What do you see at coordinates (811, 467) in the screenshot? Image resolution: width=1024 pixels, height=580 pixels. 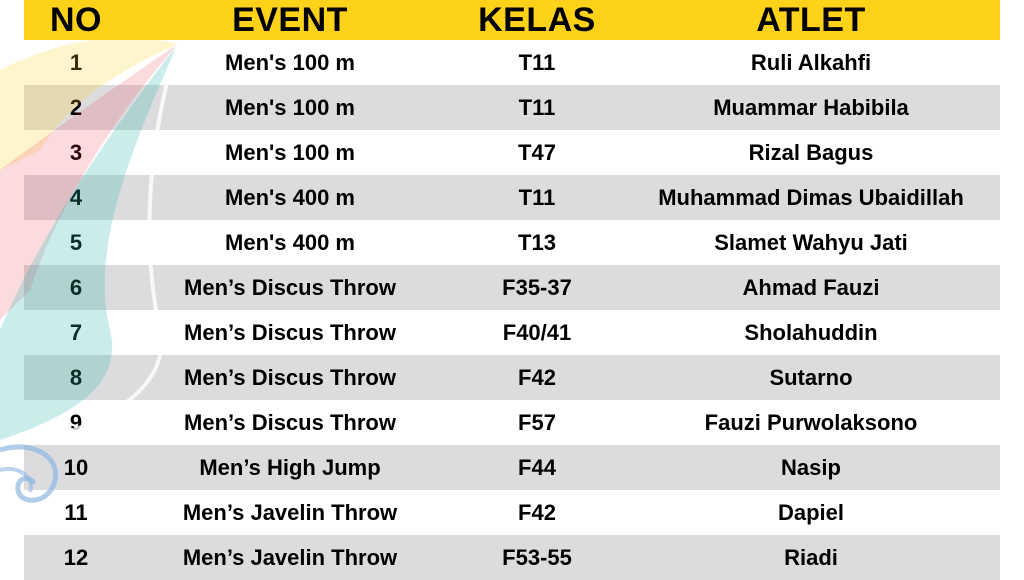 I see `cell-atlet: Nasip` at bounding box center [811, 467].